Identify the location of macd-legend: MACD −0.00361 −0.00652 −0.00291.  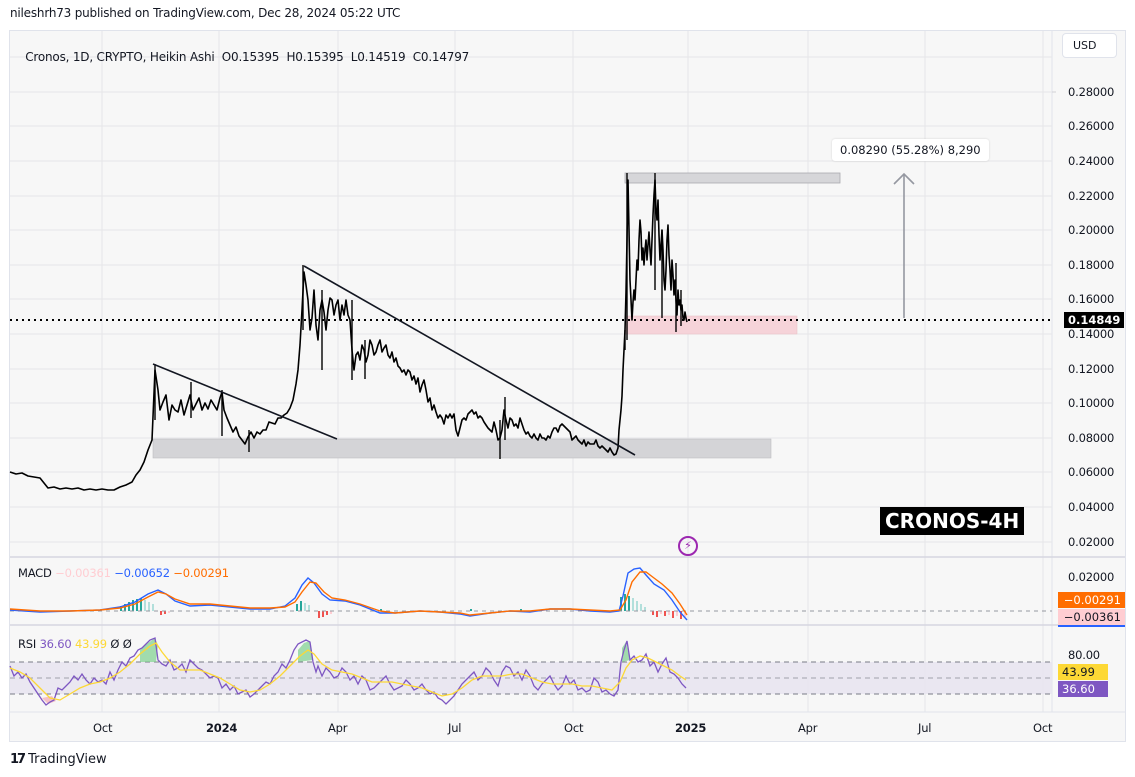
(123, 573).